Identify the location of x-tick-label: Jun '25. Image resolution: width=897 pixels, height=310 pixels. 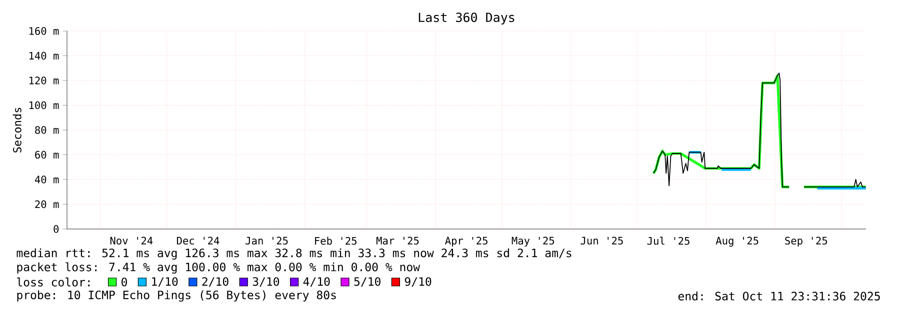
(601, 240).